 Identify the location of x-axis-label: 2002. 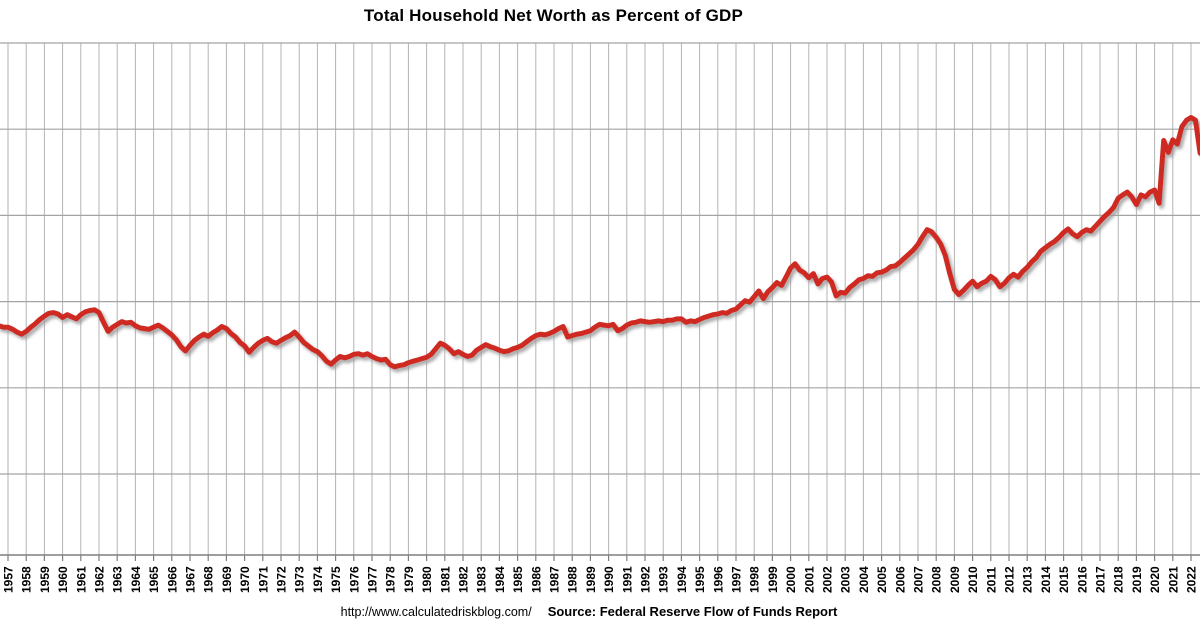
(828, 579).